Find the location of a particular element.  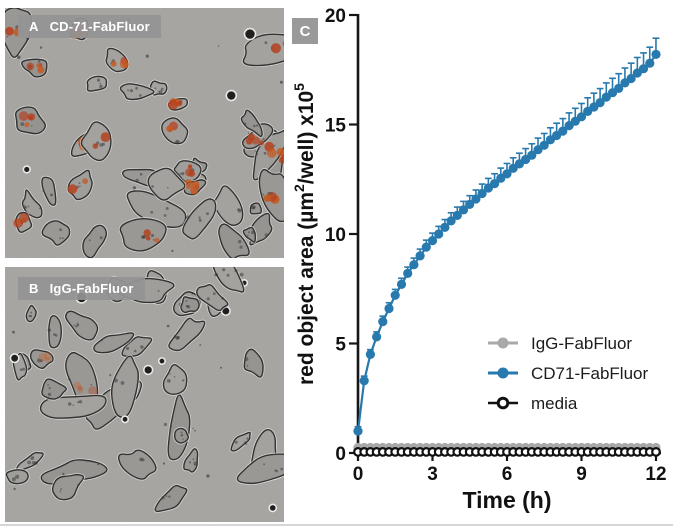

panel-a-title: CD-71-FabFluor is located at coordinates (99, 26).